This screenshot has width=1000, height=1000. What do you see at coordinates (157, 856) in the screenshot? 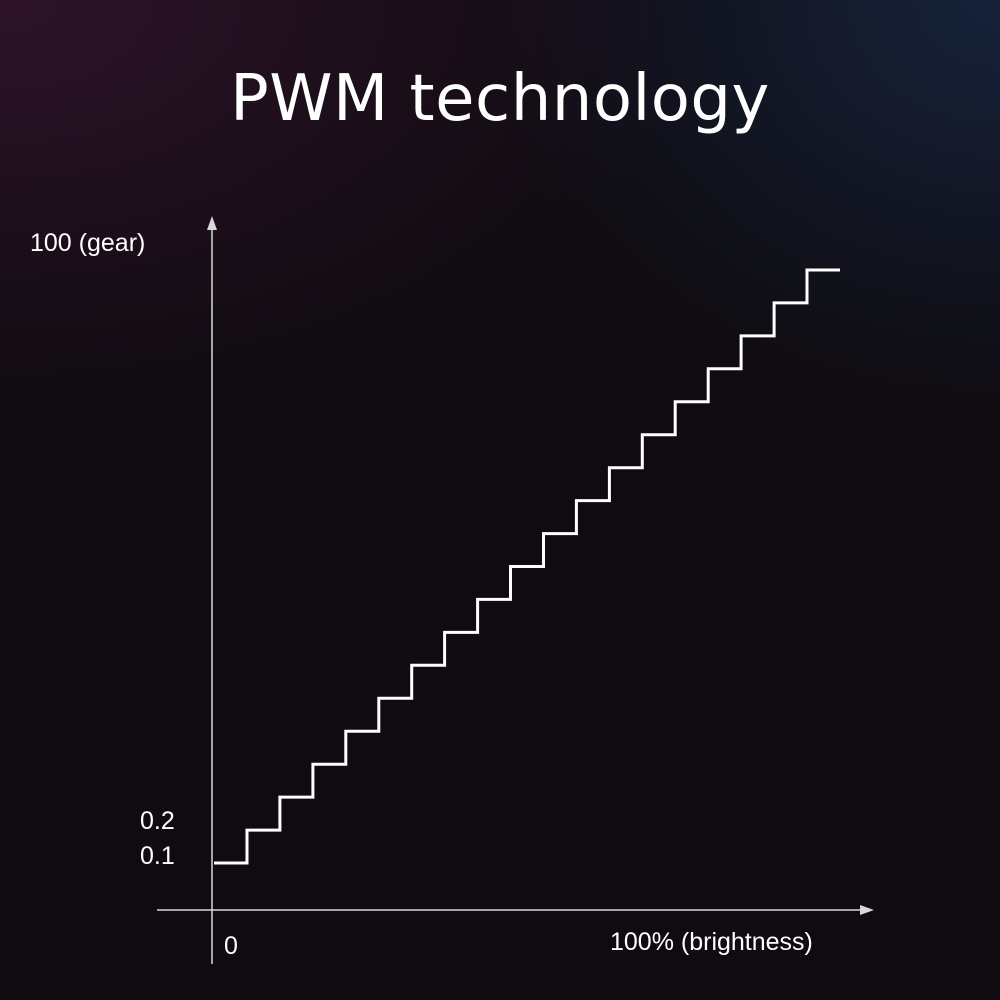
I see `y-tick-label-0.1: 0.1` at bounding box center [157, 856].